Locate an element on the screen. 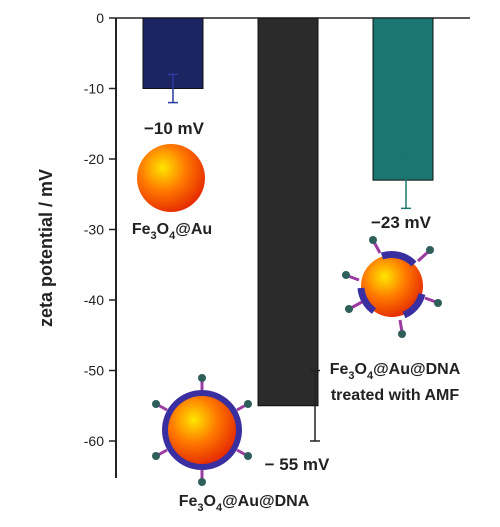 The image size is (500, 527). sample-label-amf: Fe3O4@Au@DNA is located at coordinates (395, 371).